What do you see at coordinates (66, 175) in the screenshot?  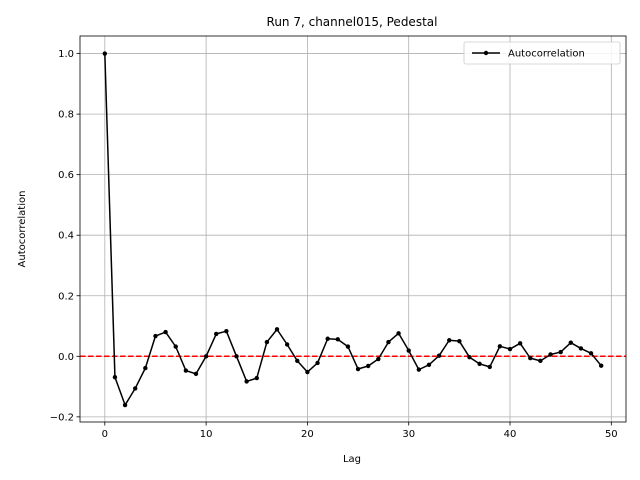 I see `y-tick-label: 0.6` at bounding box center [66, 175].